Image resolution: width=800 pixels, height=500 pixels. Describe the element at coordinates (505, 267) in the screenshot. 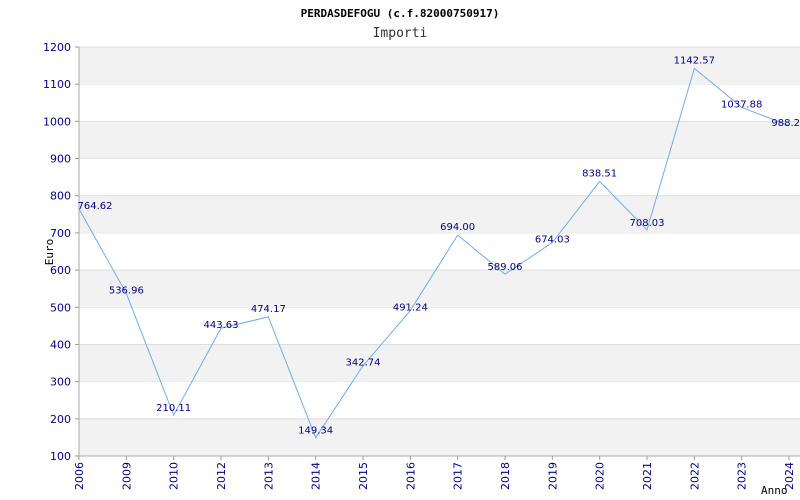

I see `data-label: 589.06` at that location.